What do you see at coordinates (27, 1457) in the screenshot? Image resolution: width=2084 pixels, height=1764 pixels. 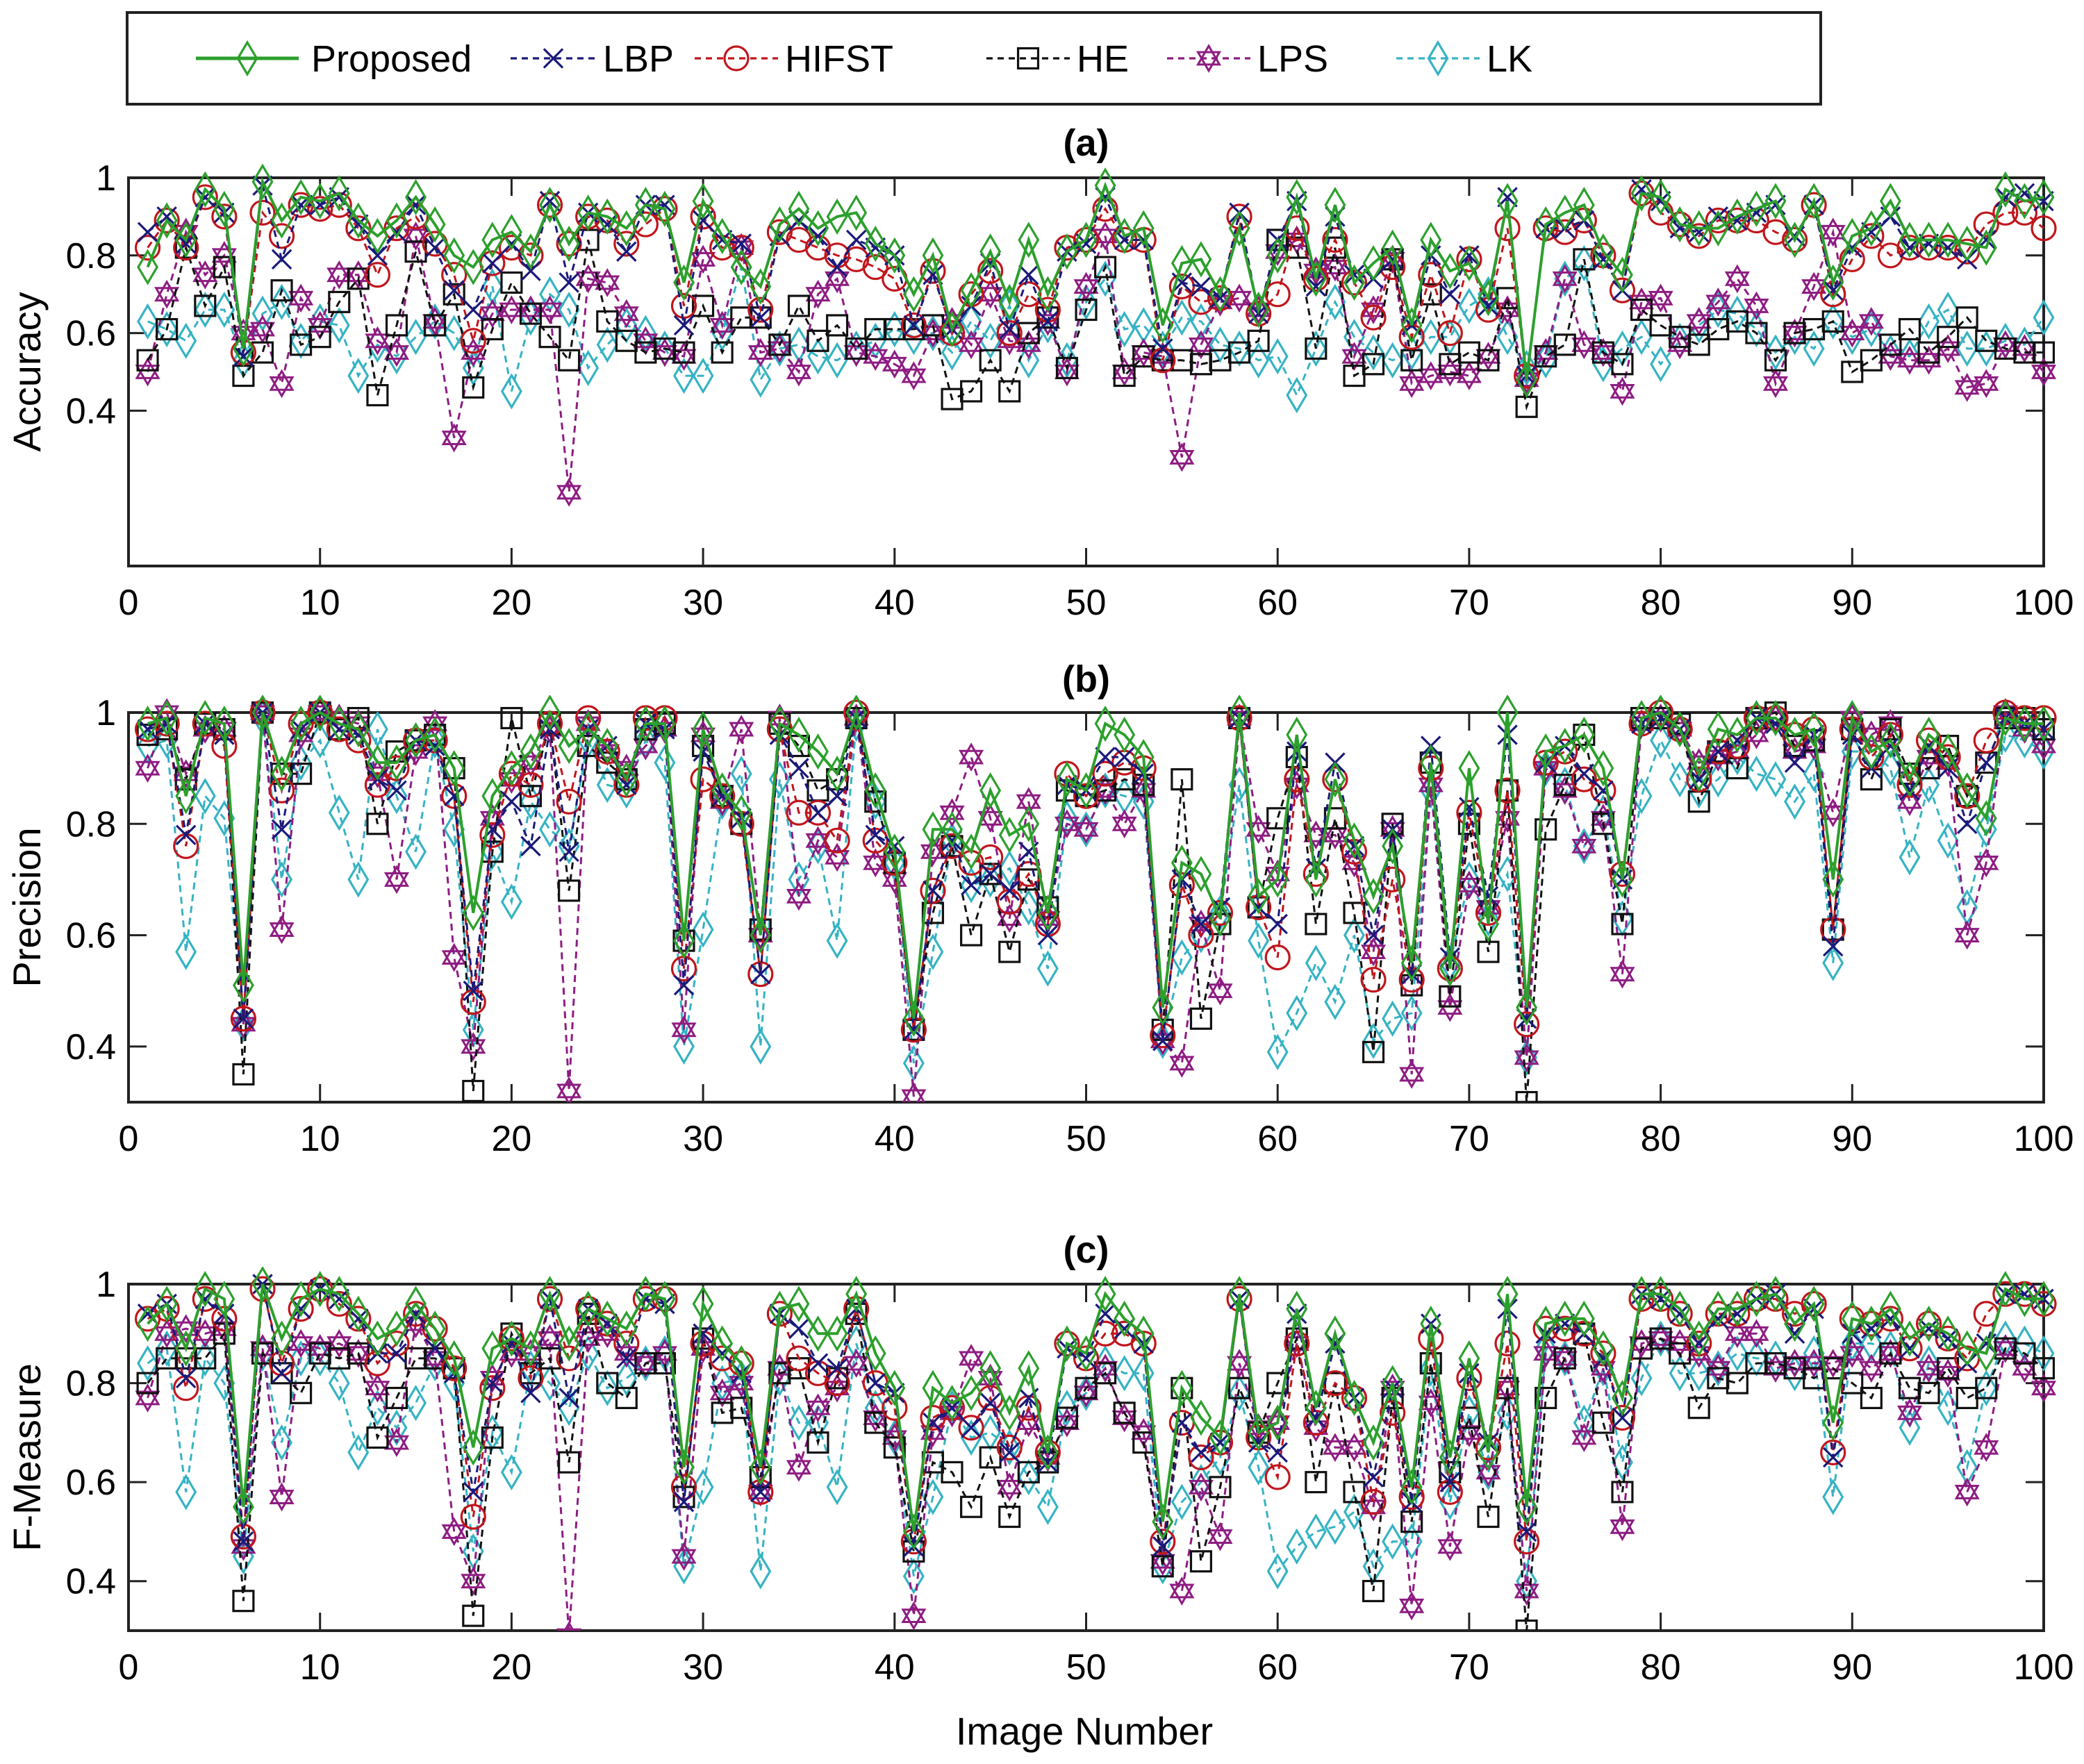 I see `y-axis-label: F-Measure` at bounding box center [27, 1457].